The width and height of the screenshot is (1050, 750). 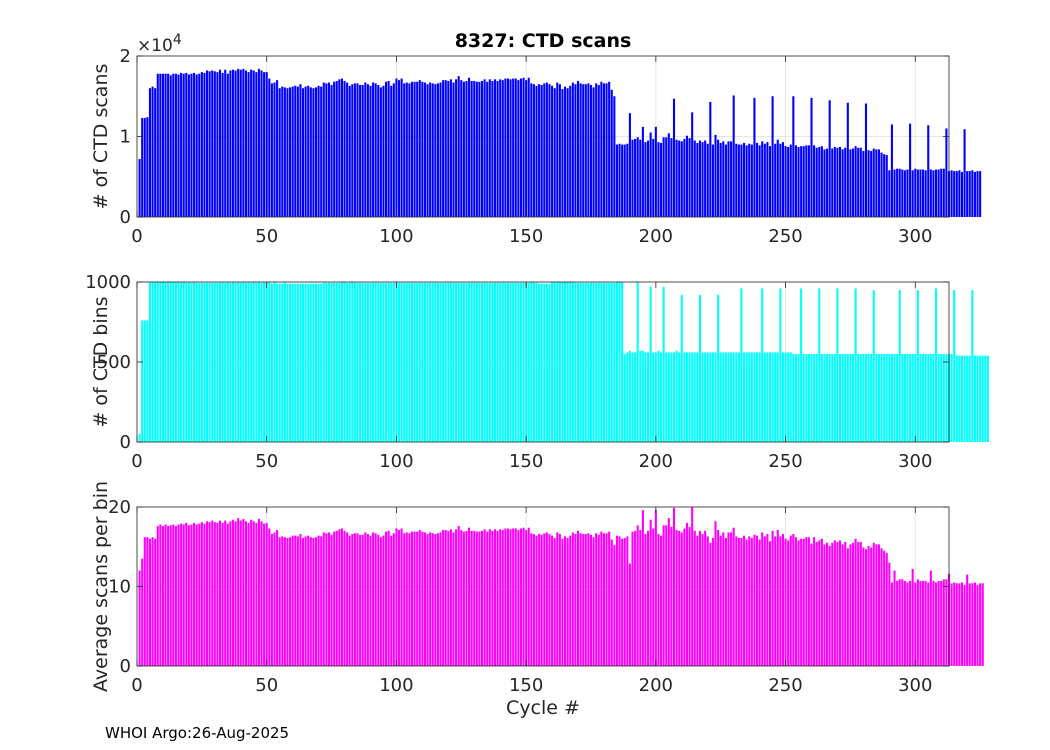 I want to click on x-tick-label: 300, so click(x=915, y=685).